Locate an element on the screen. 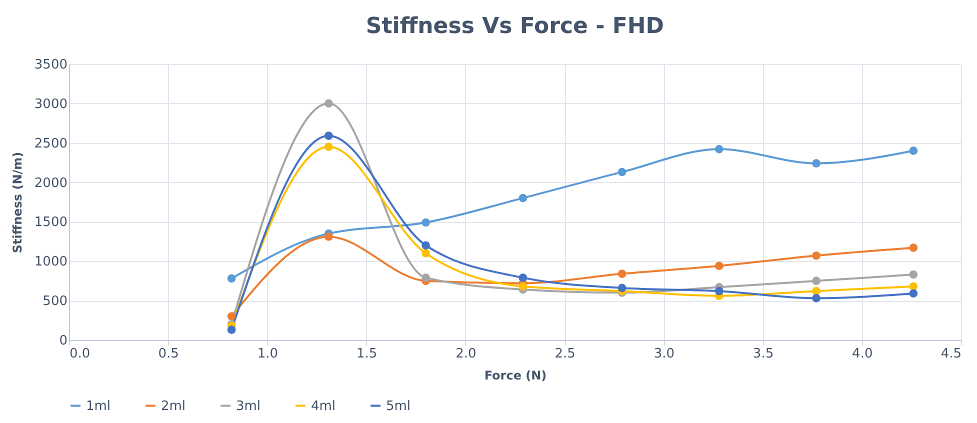 The height and width of the screenshot is (423, 977). y-axis-title: Stiffness (N/m) is located at coordinates (17, 203).